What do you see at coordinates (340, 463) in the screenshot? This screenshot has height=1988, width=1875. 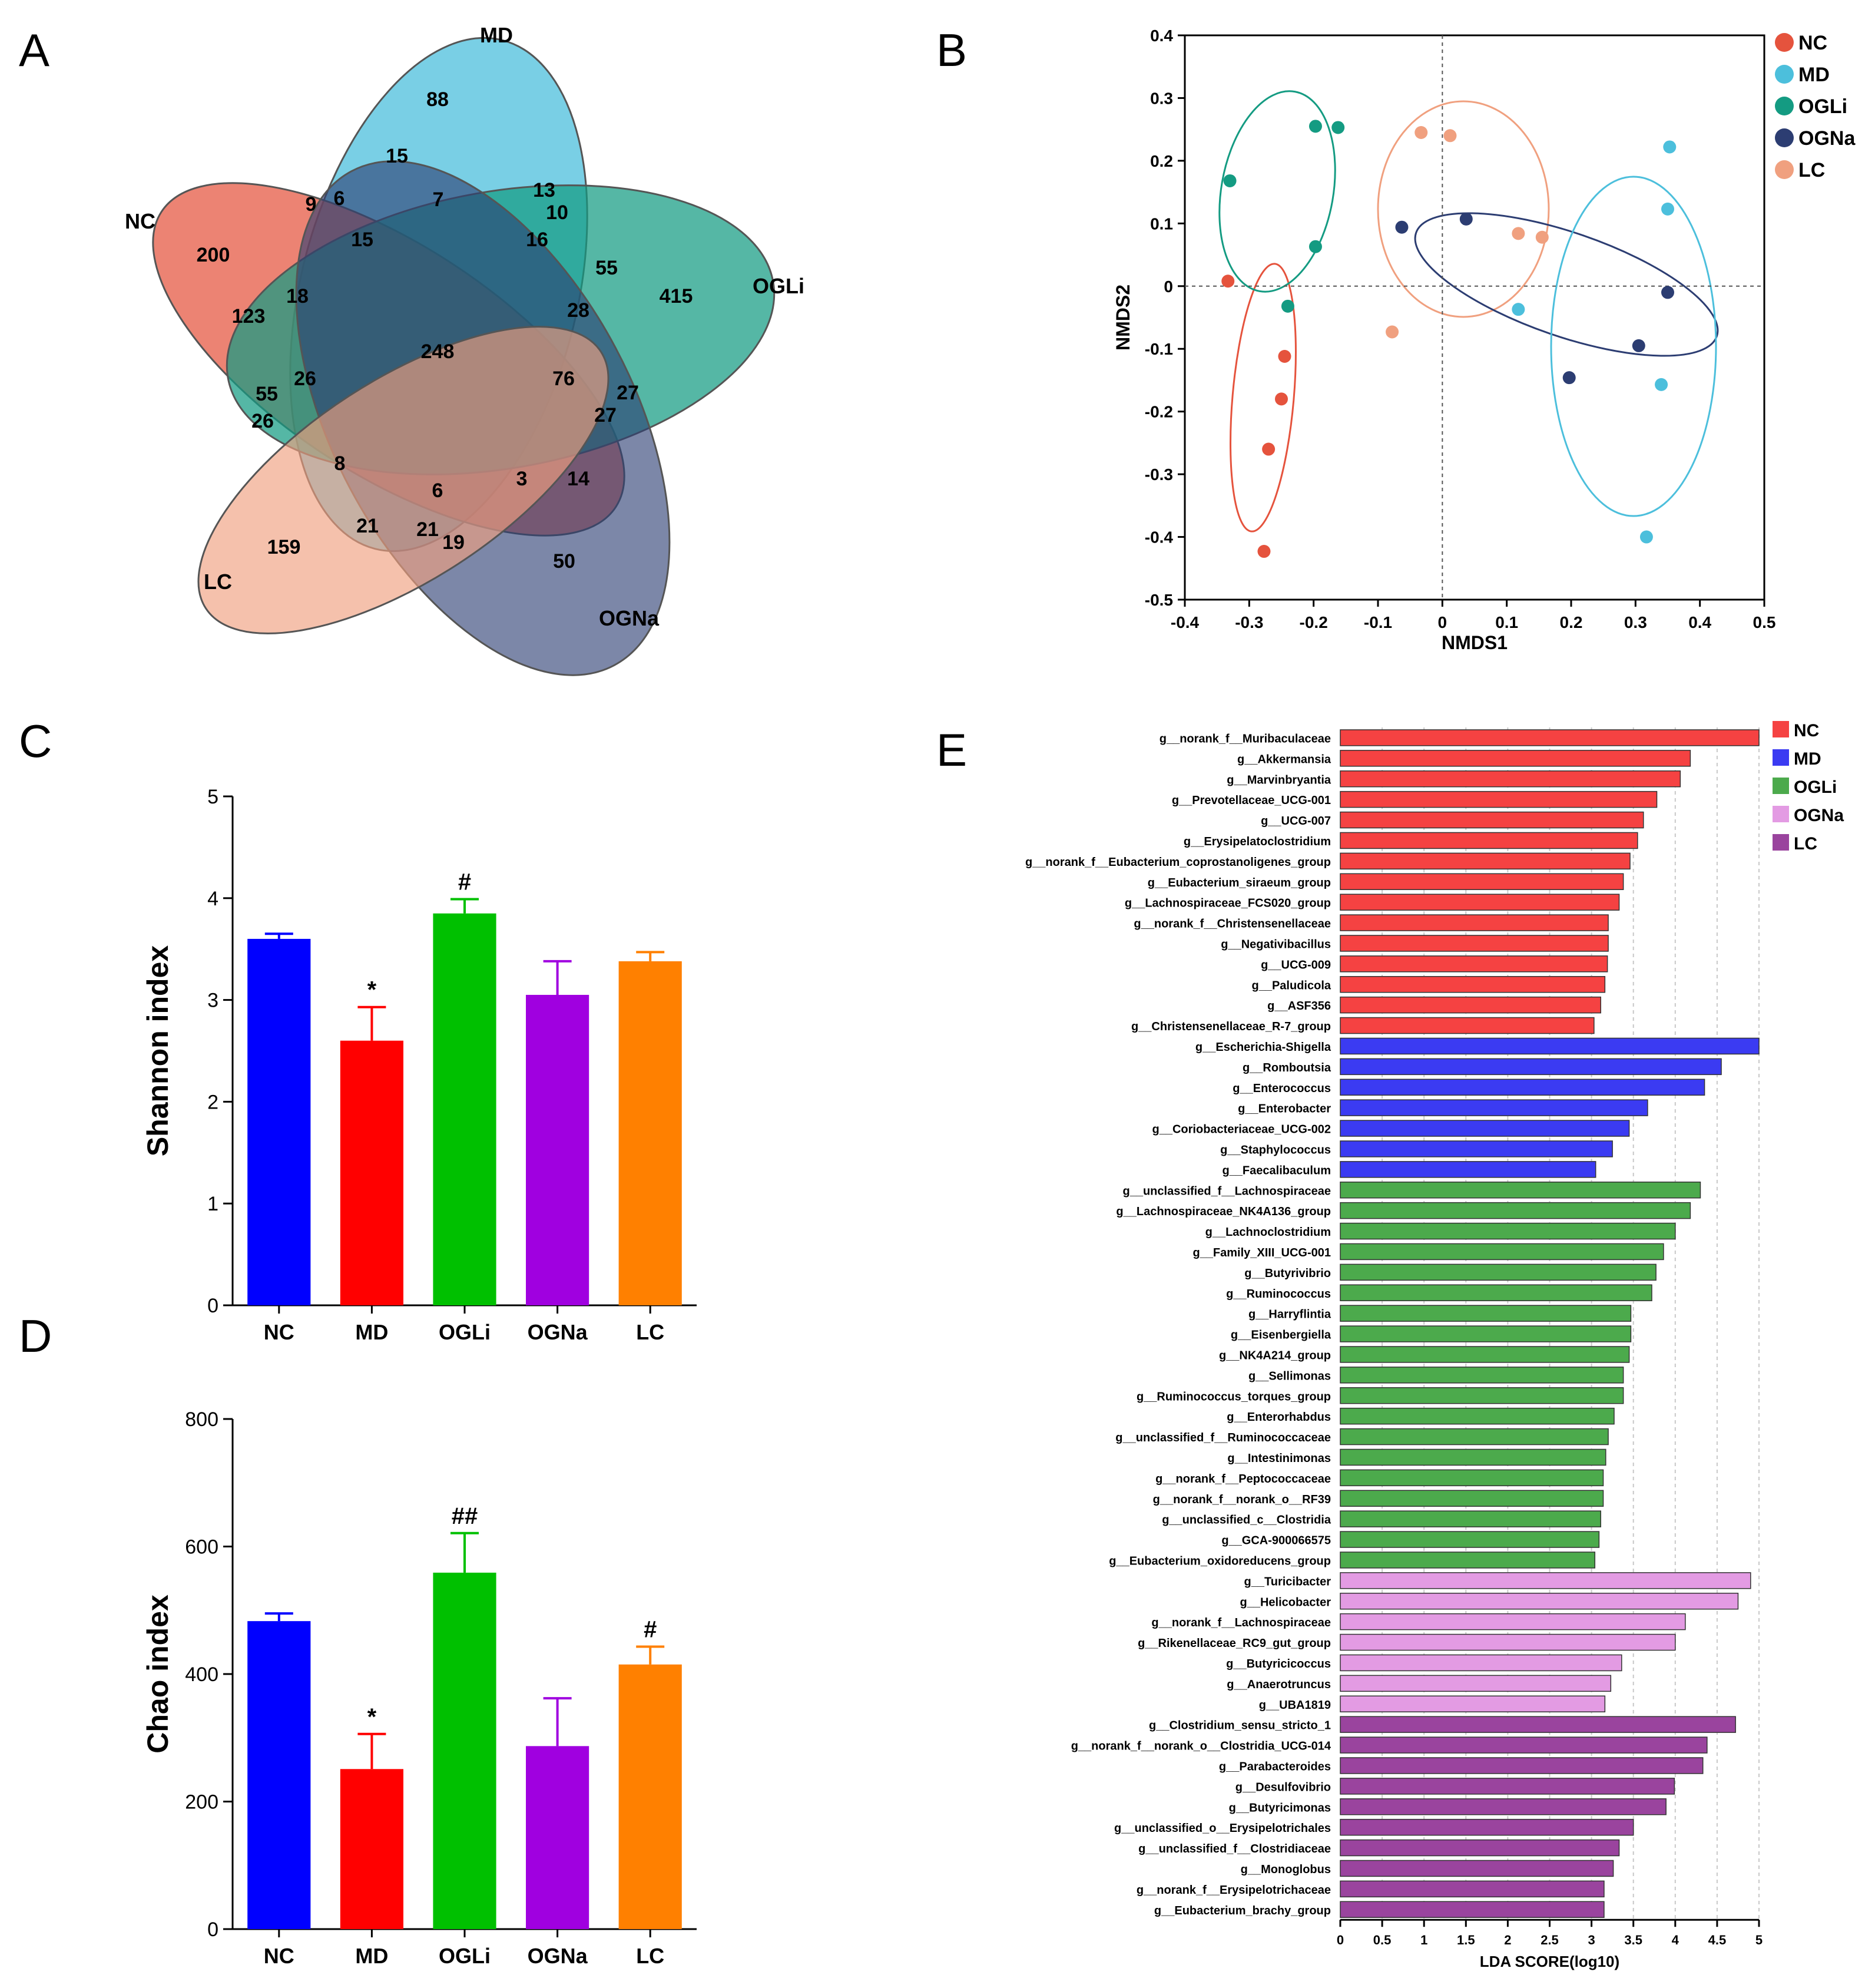 I see `venn-count: 8` at bounding box center [340, 463].